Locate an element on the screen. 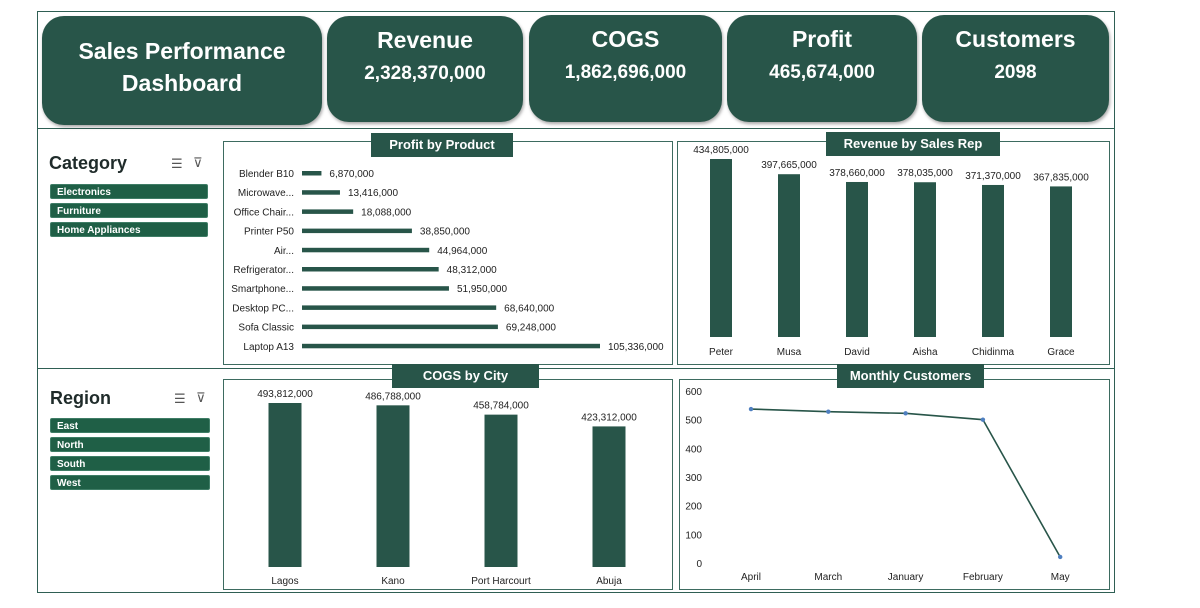 Image resolution: width=1200 pixels, height=608 pixels. kpi-revenue-card: Revenue 2,328,370,000 is located at coordinates (425, 69).